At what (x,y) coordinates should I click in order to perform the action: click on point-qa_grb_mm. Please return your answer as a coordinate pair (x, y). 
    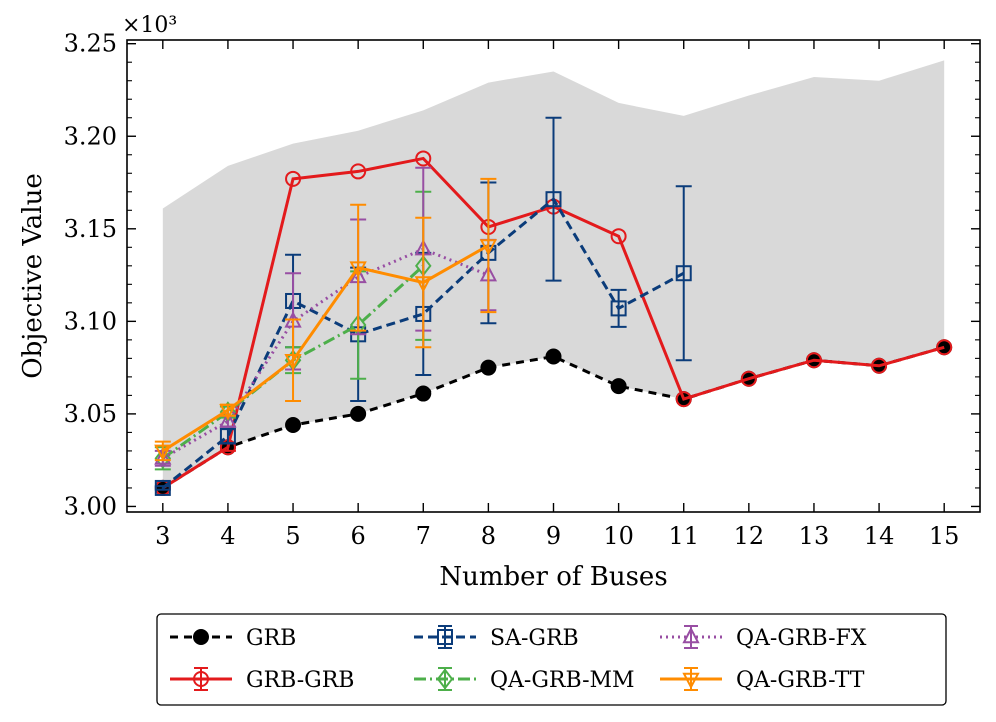
    Looking at the image, I should click on (163, 458).